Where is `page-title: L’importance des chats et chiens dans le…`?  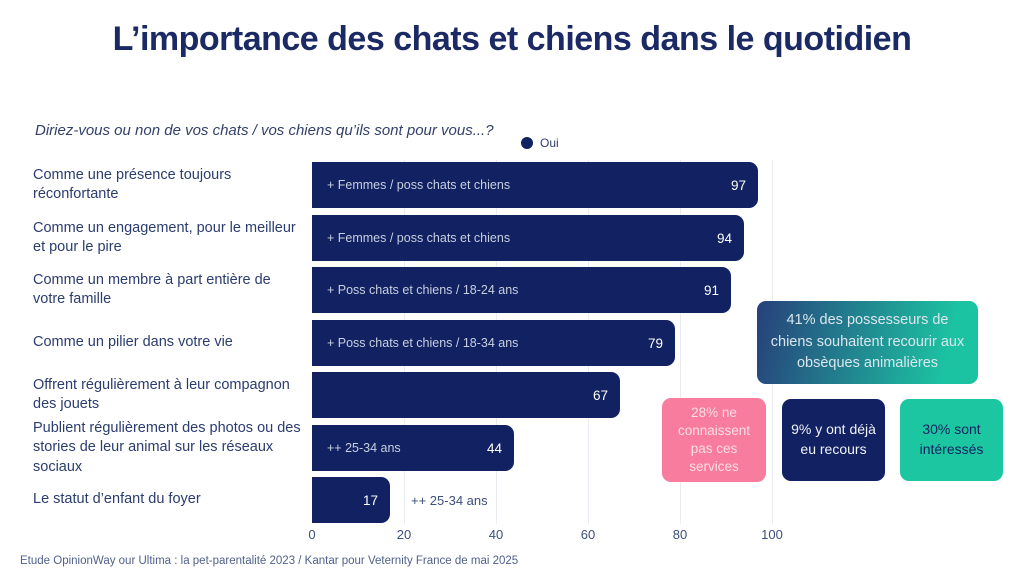 page-title: L’importance des chats et chiens dans le… is located at coordinates (512, 39).